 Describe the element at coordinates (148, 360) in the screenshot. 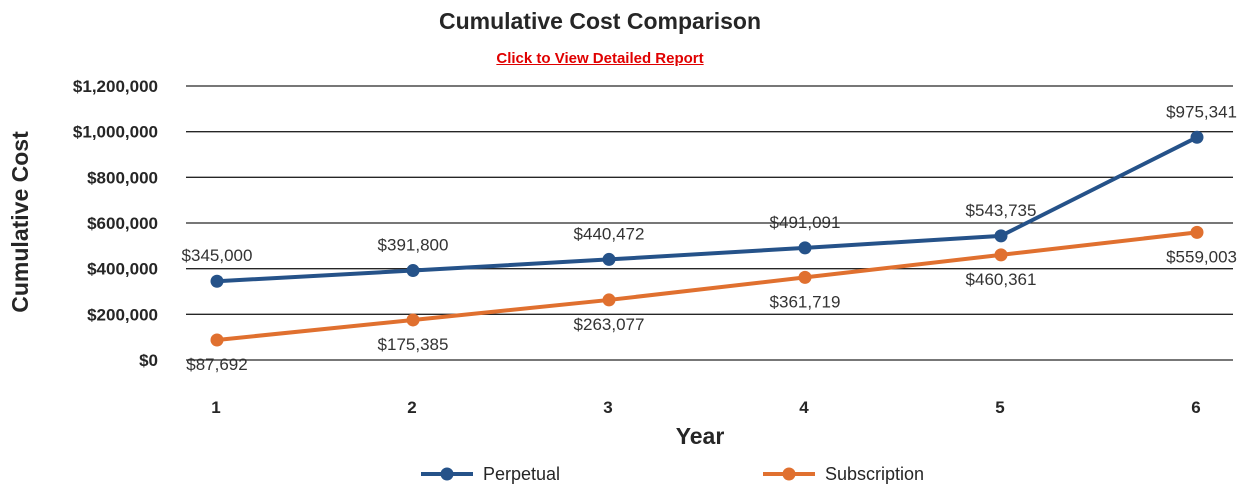

I see `y-tick-label: $0` at that location.